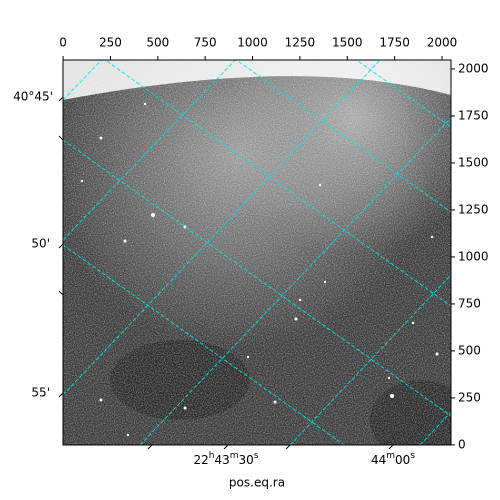  What do you see at coordinates (462, 444) in the screenshot?
I see `y-tick-label: 0` at bounding box center [462, 444].